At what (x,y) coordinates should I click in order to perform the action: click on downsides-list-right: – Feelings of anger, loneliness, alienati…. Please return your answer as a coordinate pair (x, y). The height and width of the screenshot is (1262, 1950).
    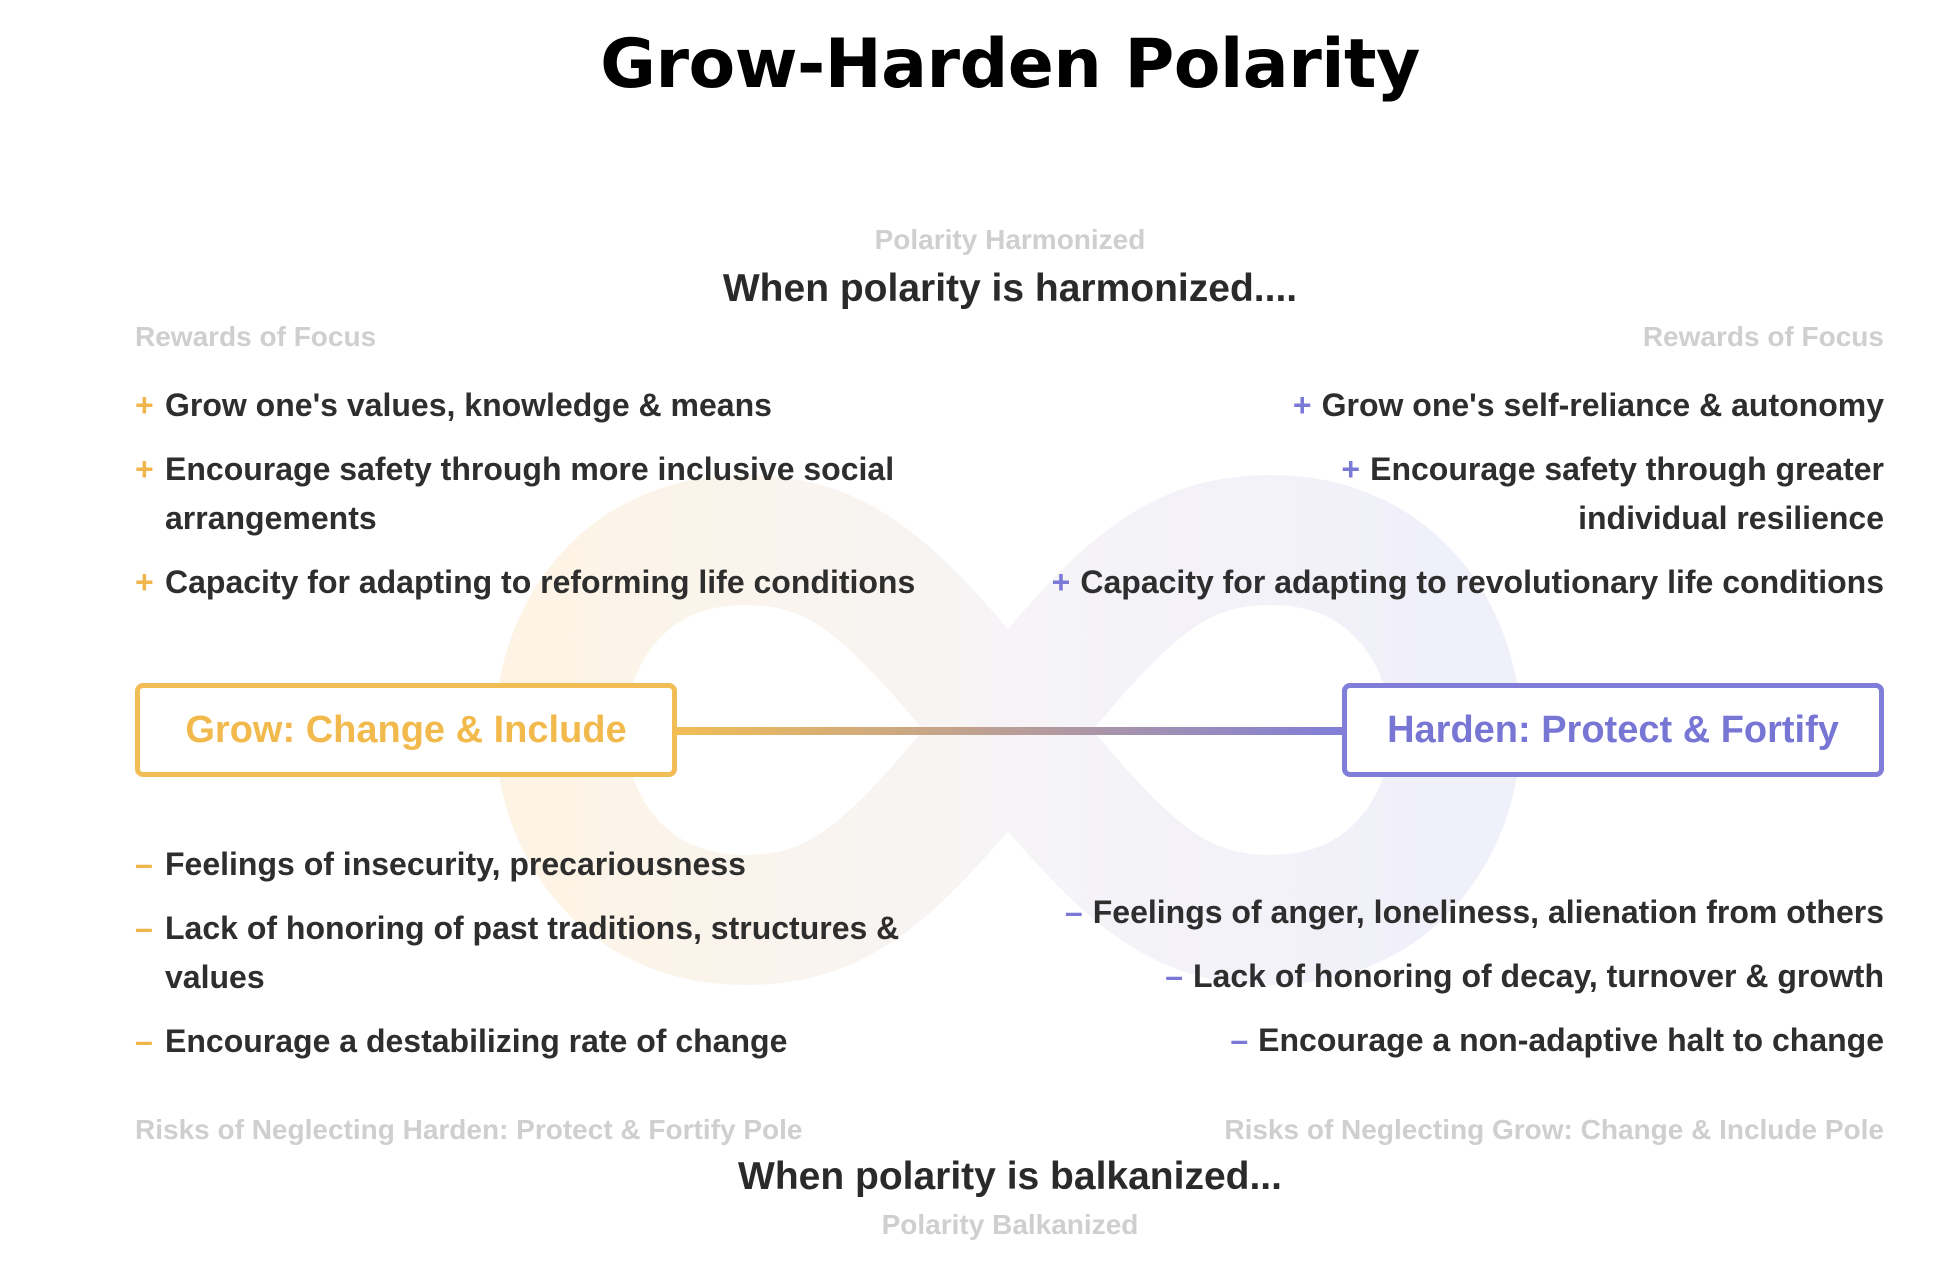
    Looking at the image, I should click on (1434, 976).